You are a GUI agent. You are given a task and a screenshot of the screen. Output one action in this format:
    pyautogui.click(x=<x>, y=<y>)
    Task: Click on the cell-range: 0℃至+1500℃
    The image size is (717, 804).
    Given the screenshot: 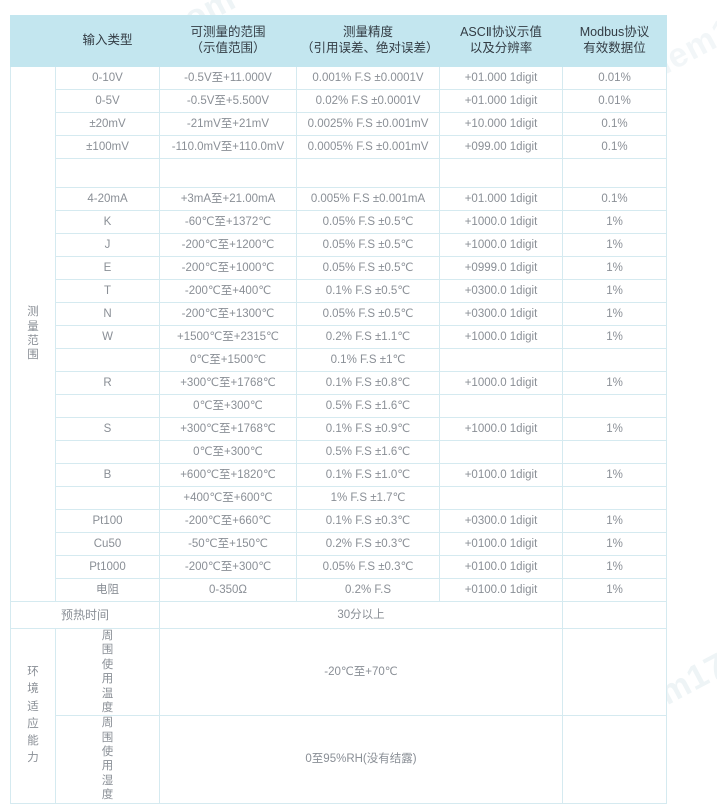 What is the action you would take?
    pyautogui.click(x=228, y=360)
    